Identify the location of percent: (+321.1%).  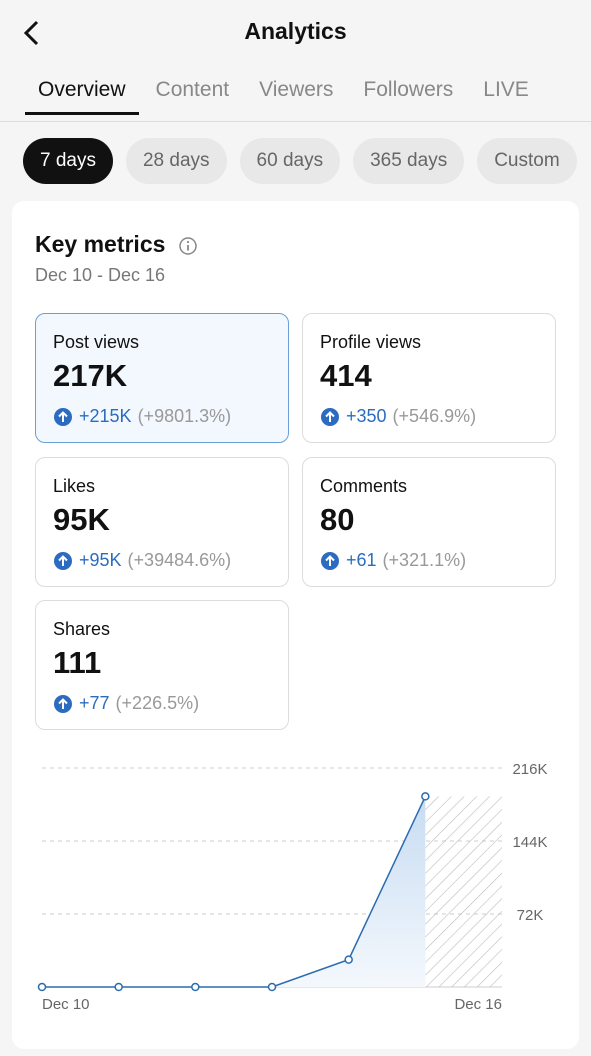
(424, 560).